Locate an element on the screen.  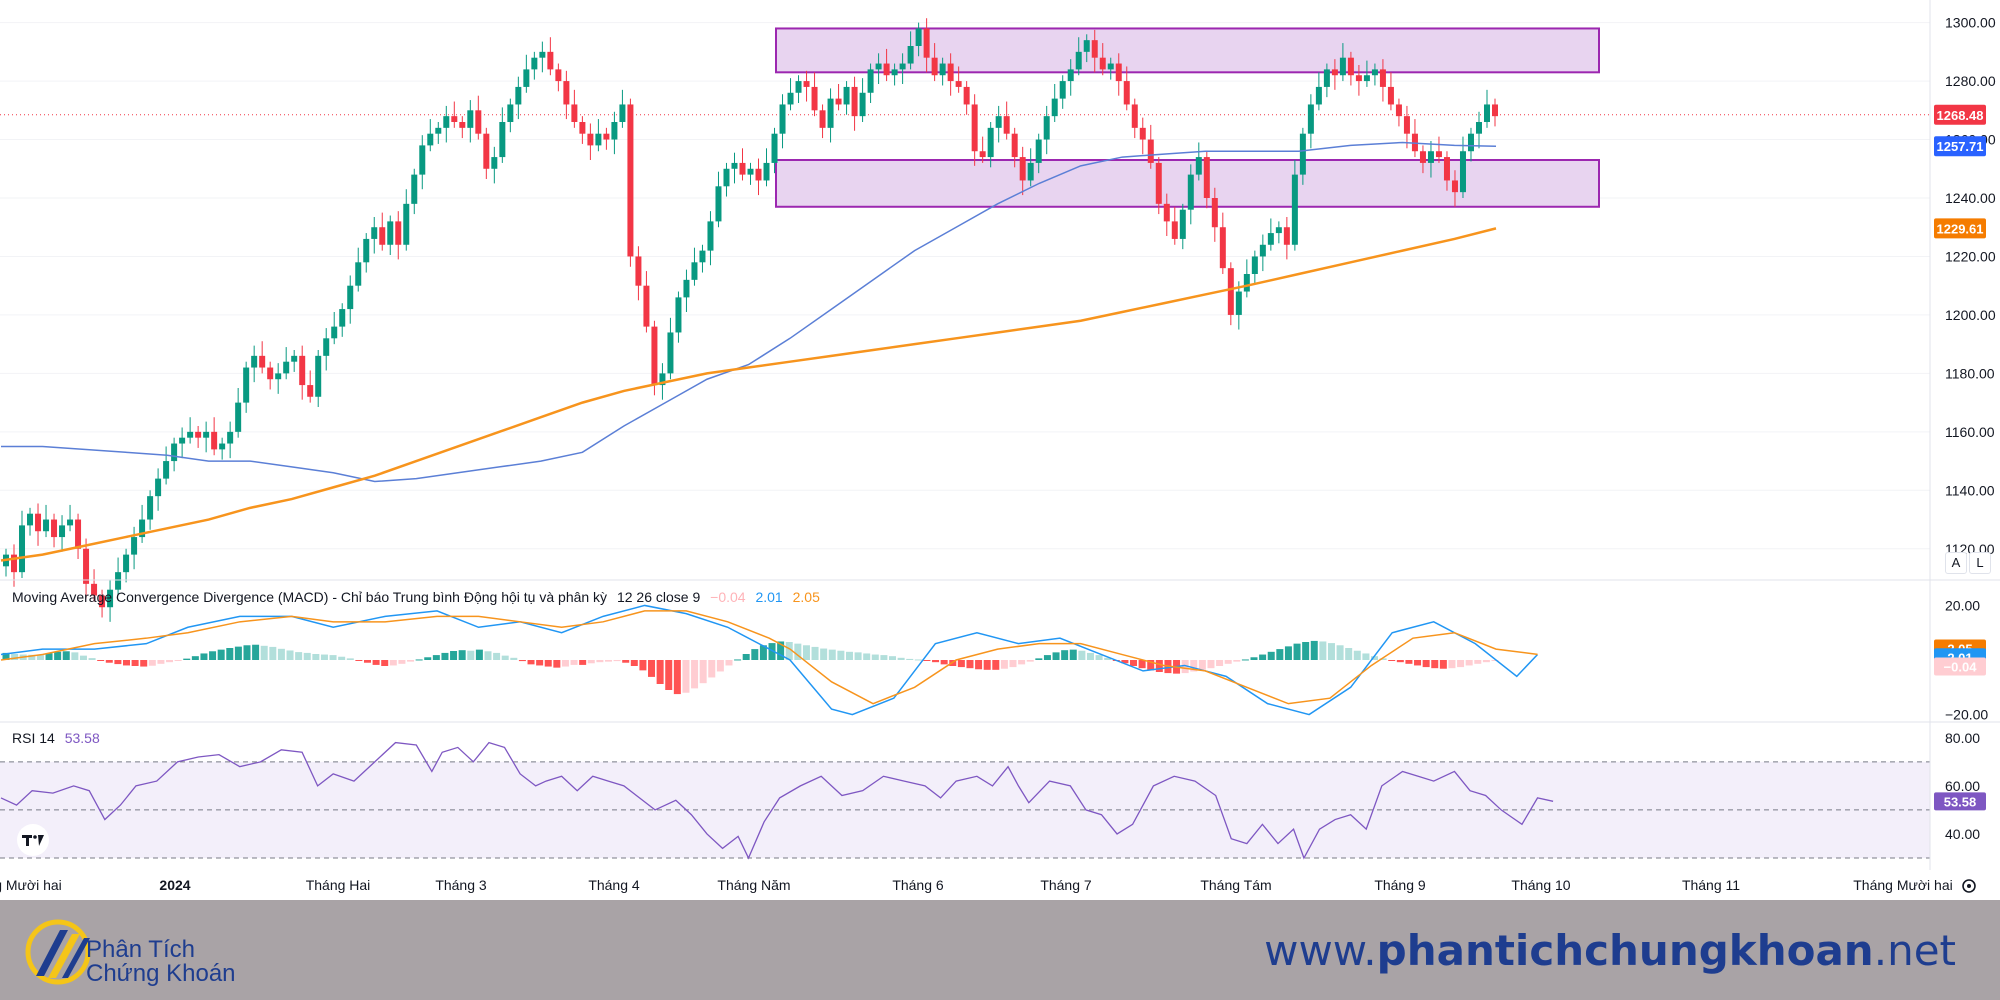
website-url: www.phantichchungkhoan.net is located at coordinates (1610, 950).